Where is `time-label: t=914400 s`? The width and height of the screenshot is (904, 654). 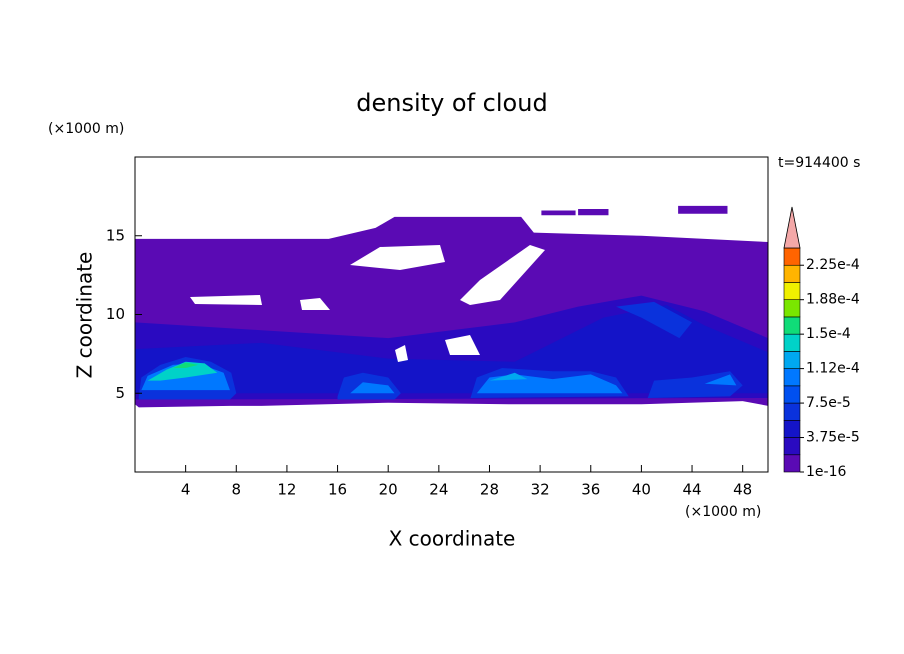 time-label: t=914400 s is located at coordinates (819, 163).